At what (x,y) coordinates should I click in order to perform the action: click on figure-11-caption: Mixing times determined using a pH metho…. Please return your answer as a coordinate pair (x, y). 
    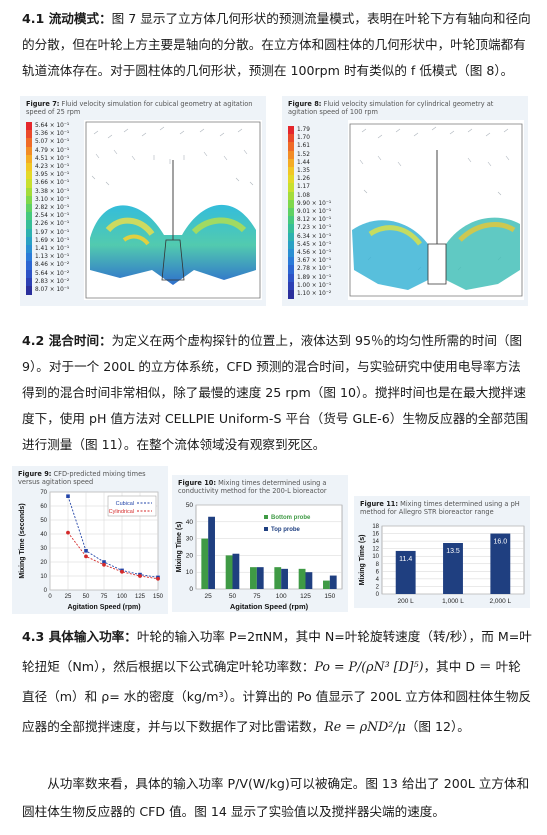
    Looking at the image, I should click on (440, 508).